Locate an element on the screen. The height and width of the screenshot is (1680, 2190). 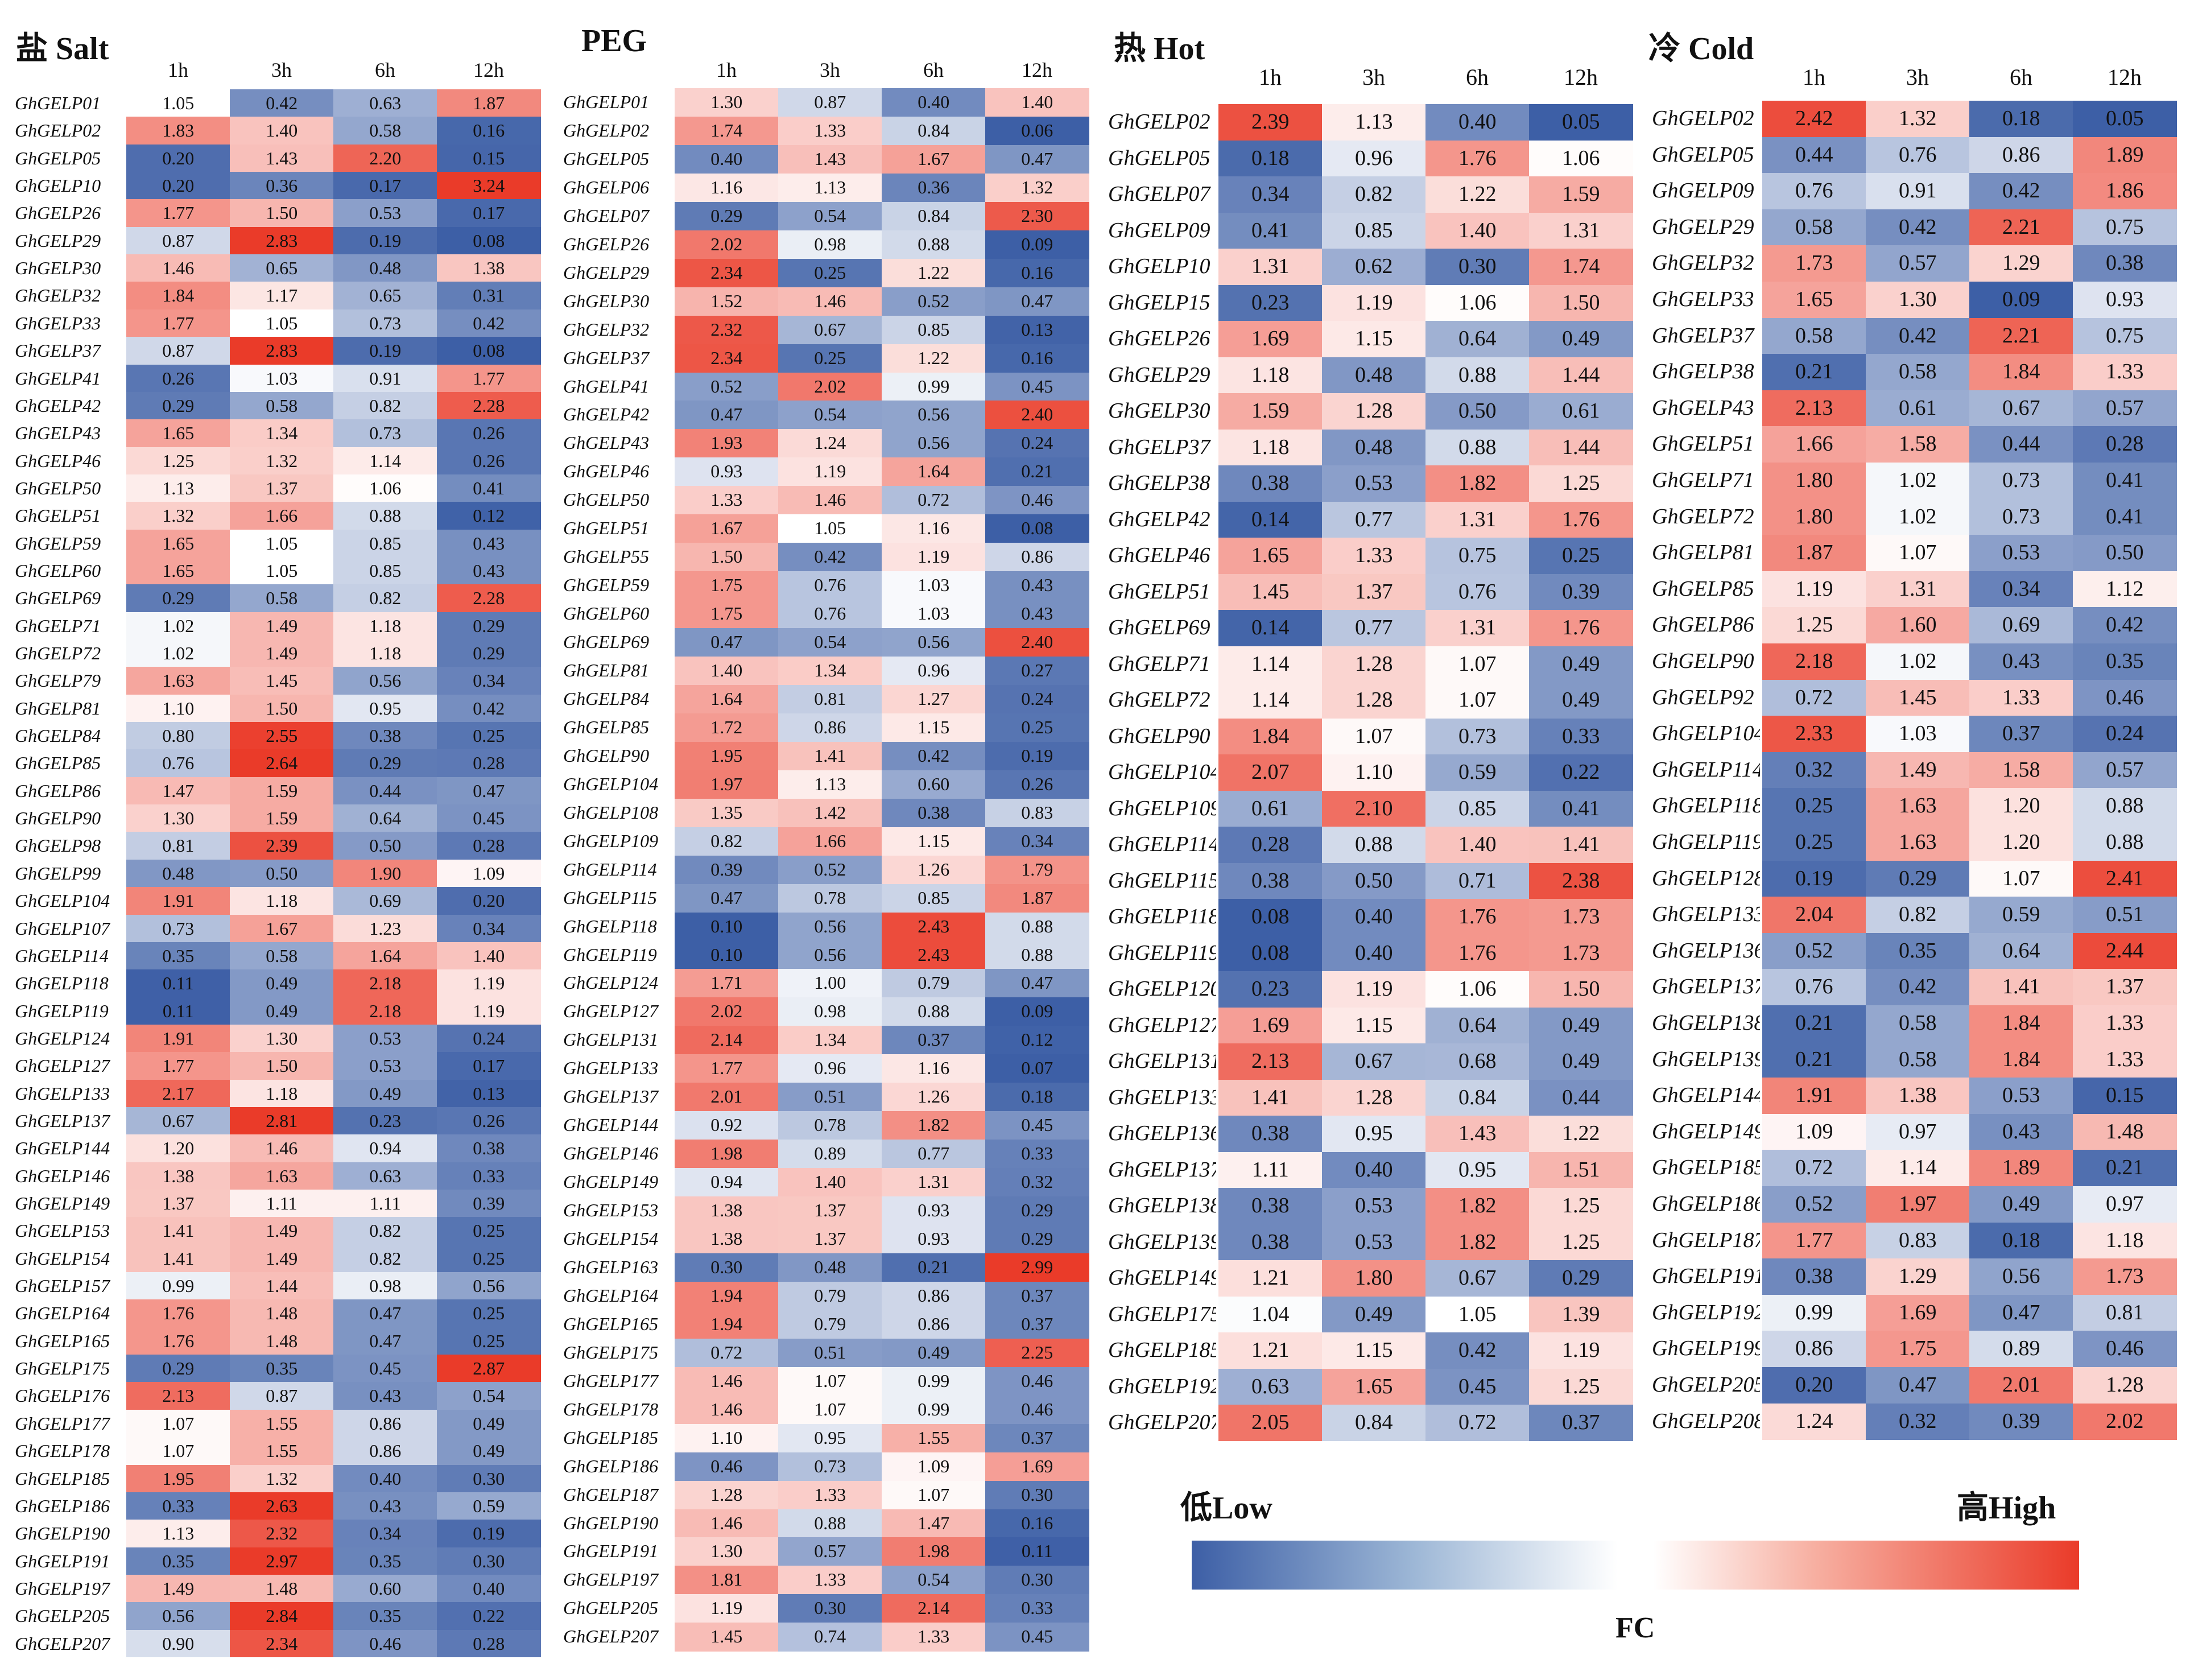
heatmap-cell: 0.35 is located at coordinates (385, 1561).